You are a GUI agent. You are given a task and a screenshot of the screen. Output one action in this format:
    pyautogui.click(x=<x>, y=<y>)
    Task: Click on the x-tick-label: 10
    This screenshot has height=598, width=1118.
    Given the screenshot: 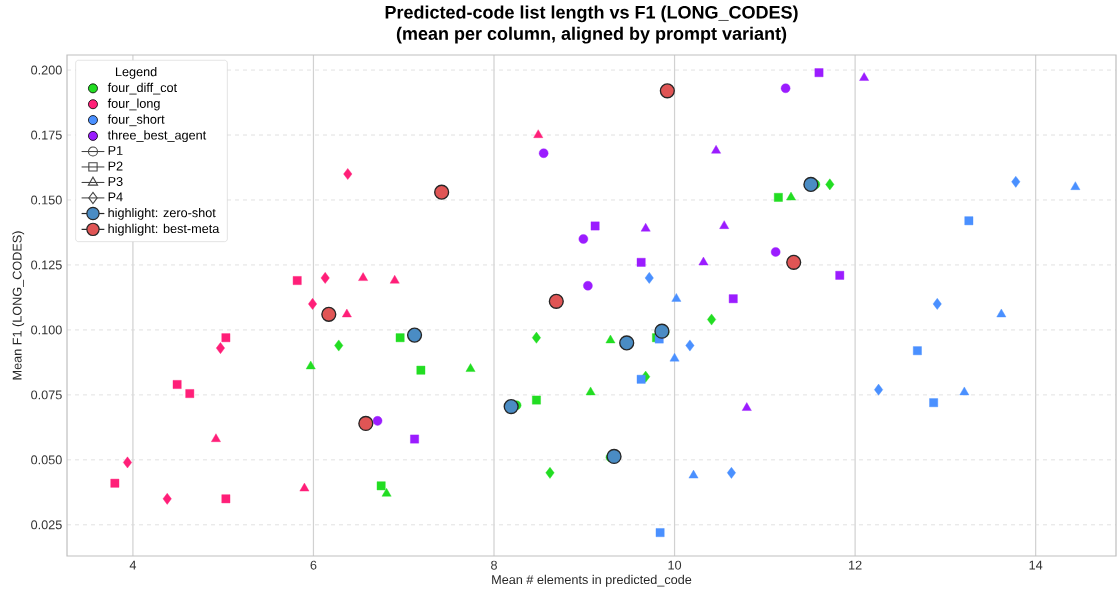 What is the action you would take?
    pyautogui.click(x=675, y=565)
    